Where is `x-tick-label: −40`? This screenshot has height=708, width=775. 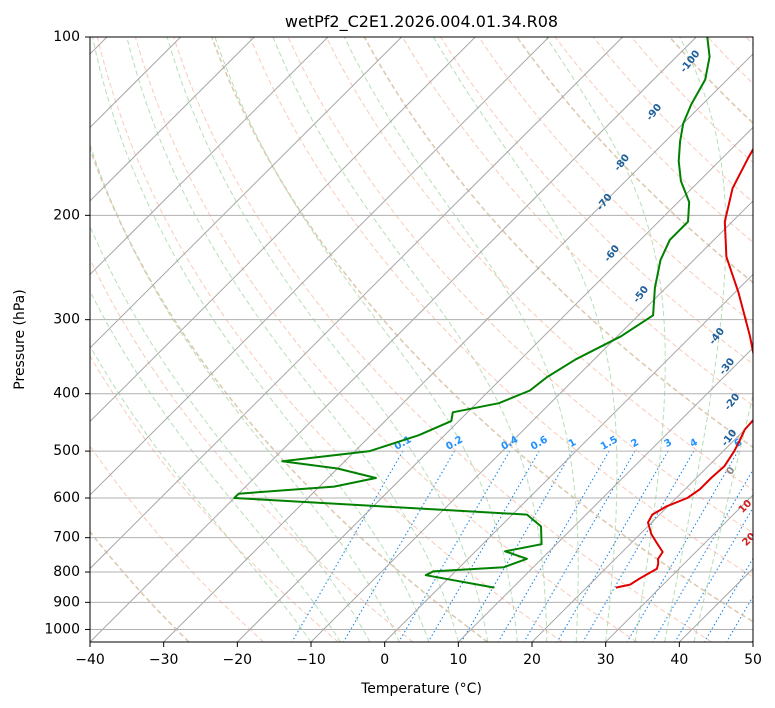
x-tick-label: −40 is located at coordinates (90, 660).